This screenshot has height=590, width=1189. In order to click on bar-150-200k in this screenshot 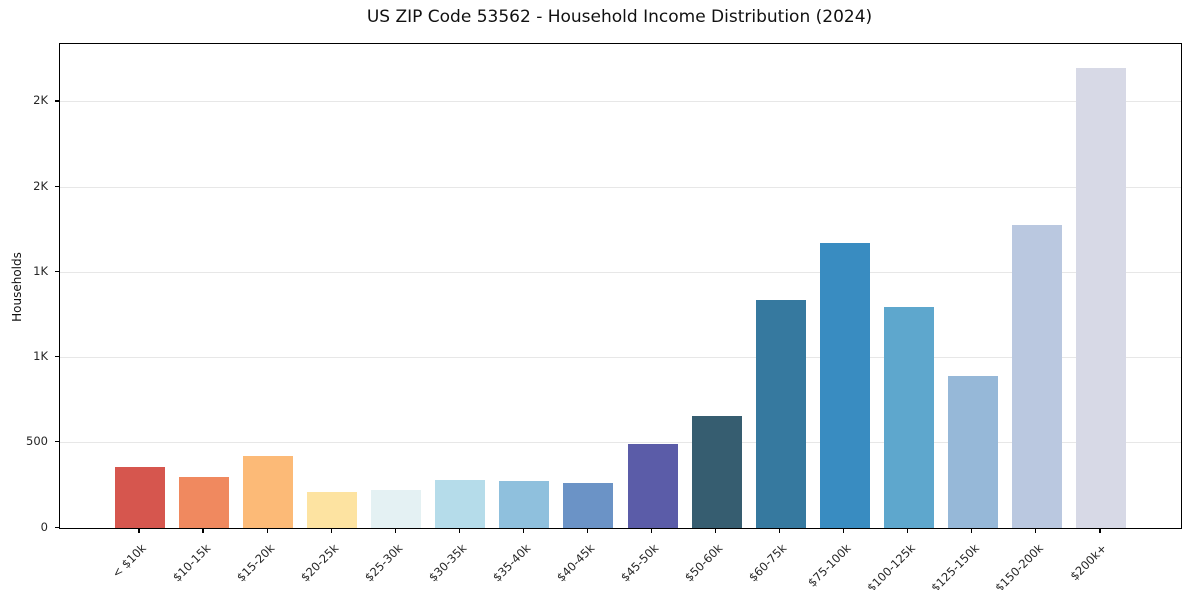, I will do `click(1036, 376)`.